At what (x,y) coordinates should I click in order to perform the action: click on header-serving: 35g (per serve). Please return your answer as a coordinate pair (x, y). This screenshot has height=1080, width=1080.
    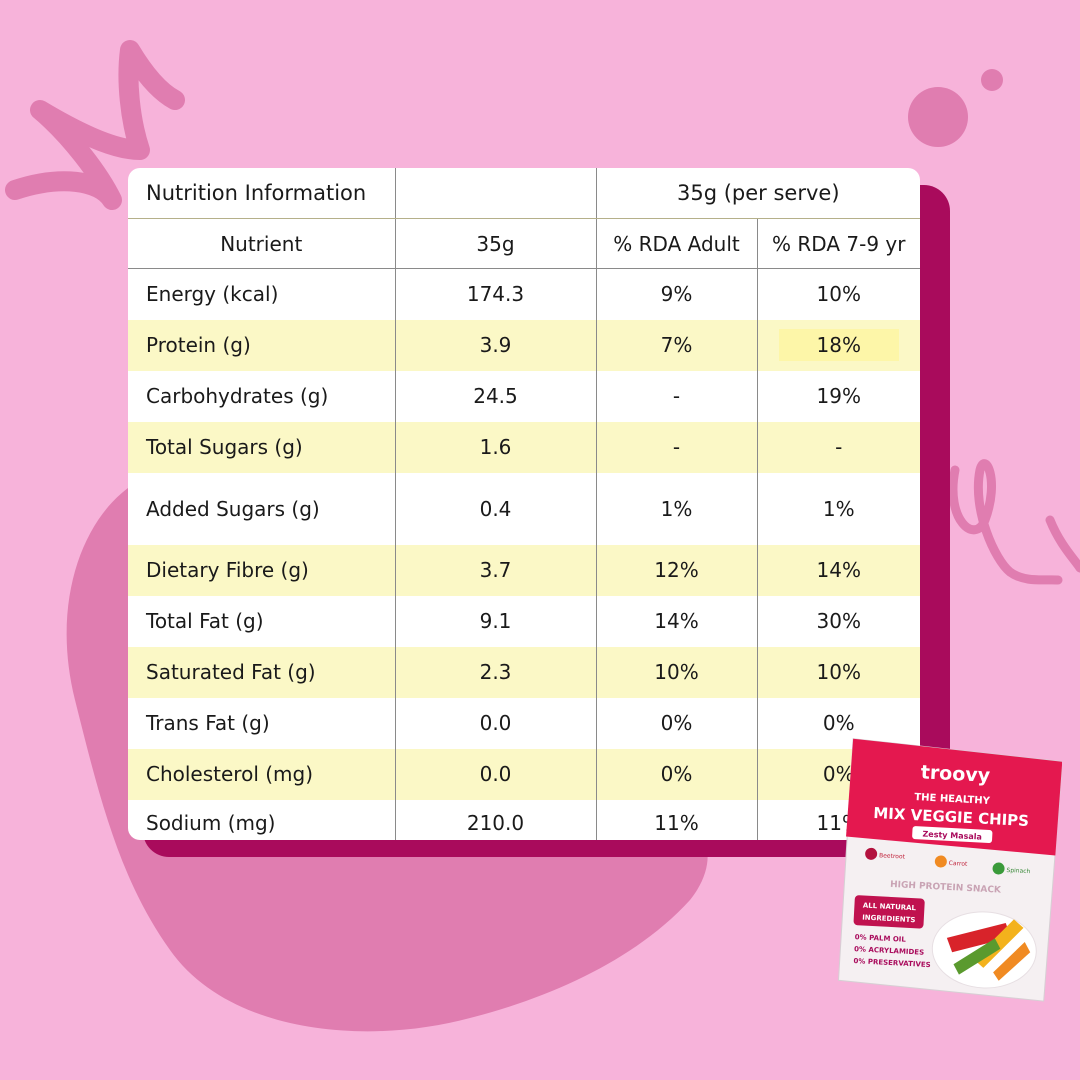
    Looking at the image, I should click on (757, 193).